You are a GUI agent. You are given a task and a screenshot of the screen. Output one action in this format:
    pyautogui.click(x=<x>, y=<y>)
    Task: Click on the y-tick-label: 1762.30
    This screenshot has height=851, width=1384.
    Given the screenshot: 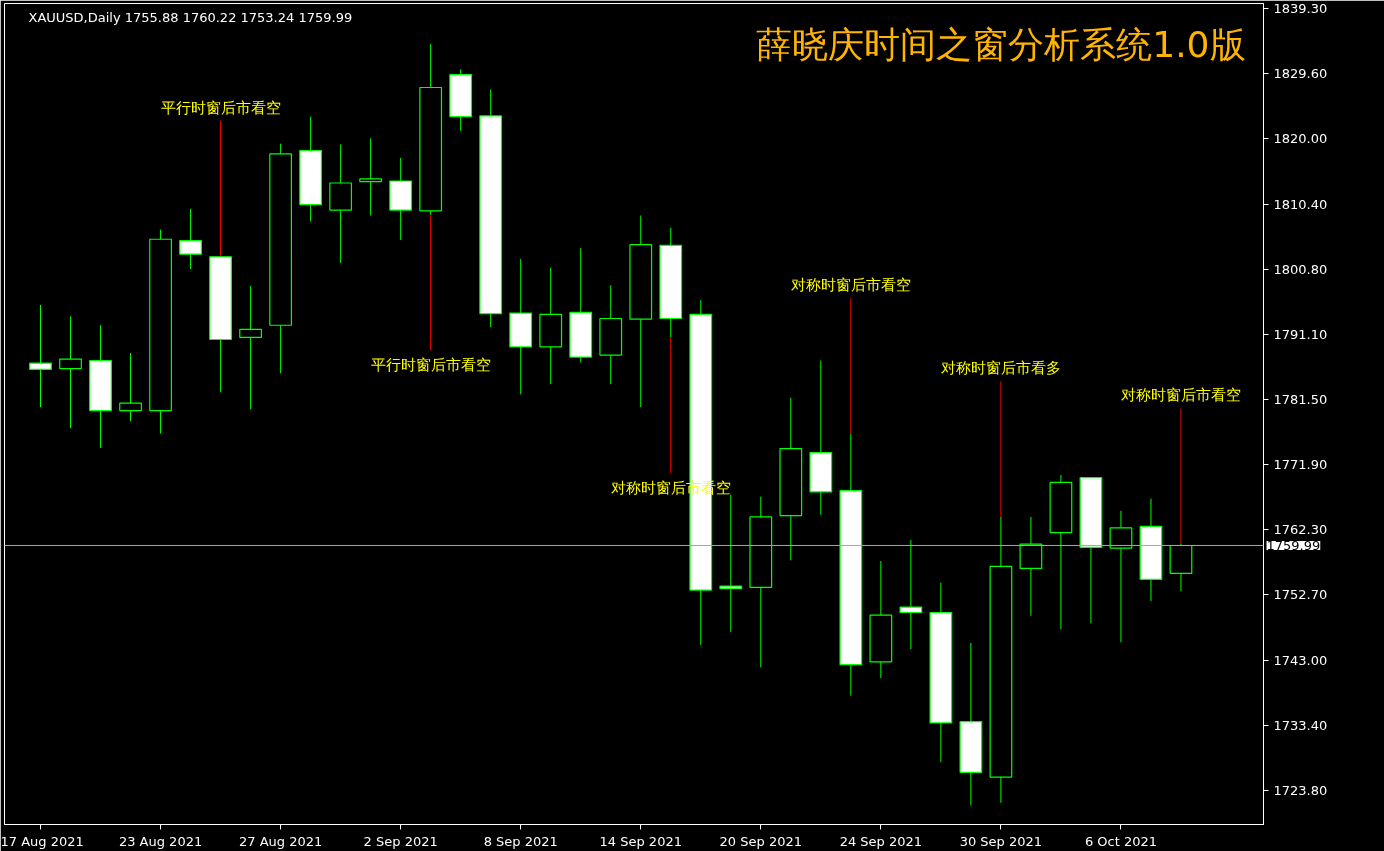 What is the action you would take?
    pyautogui.click(x=1300, y=530)
    